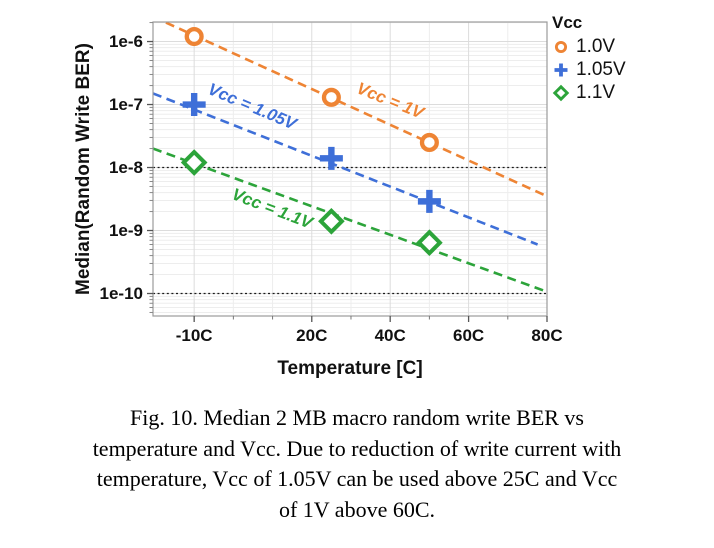  What do you see at coordinates (596, 92) in the screenshot?
I see `legend-label: 1.1V` at bounding box center [596, 92].